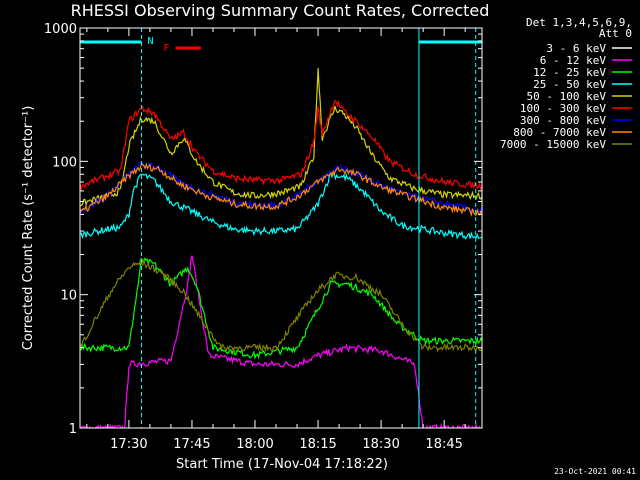 Image resolution: width=640 pixels, height=480 pixels. I want to click on series-line-12-25-kev, so click(281, 308).